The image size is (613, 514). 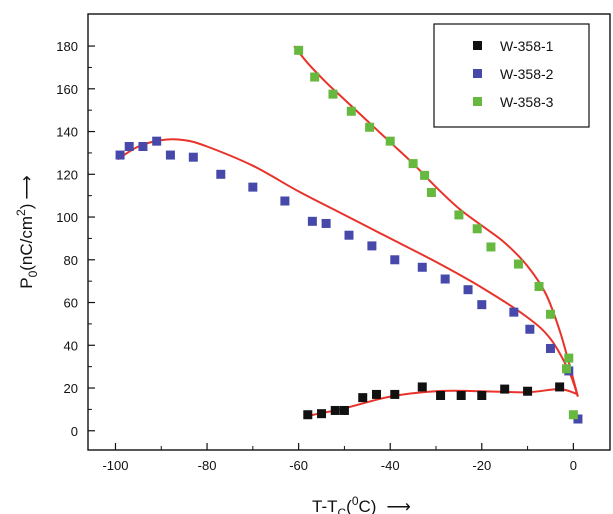 I want to click on y-tick-label: 120, so click(x=67, y=174).